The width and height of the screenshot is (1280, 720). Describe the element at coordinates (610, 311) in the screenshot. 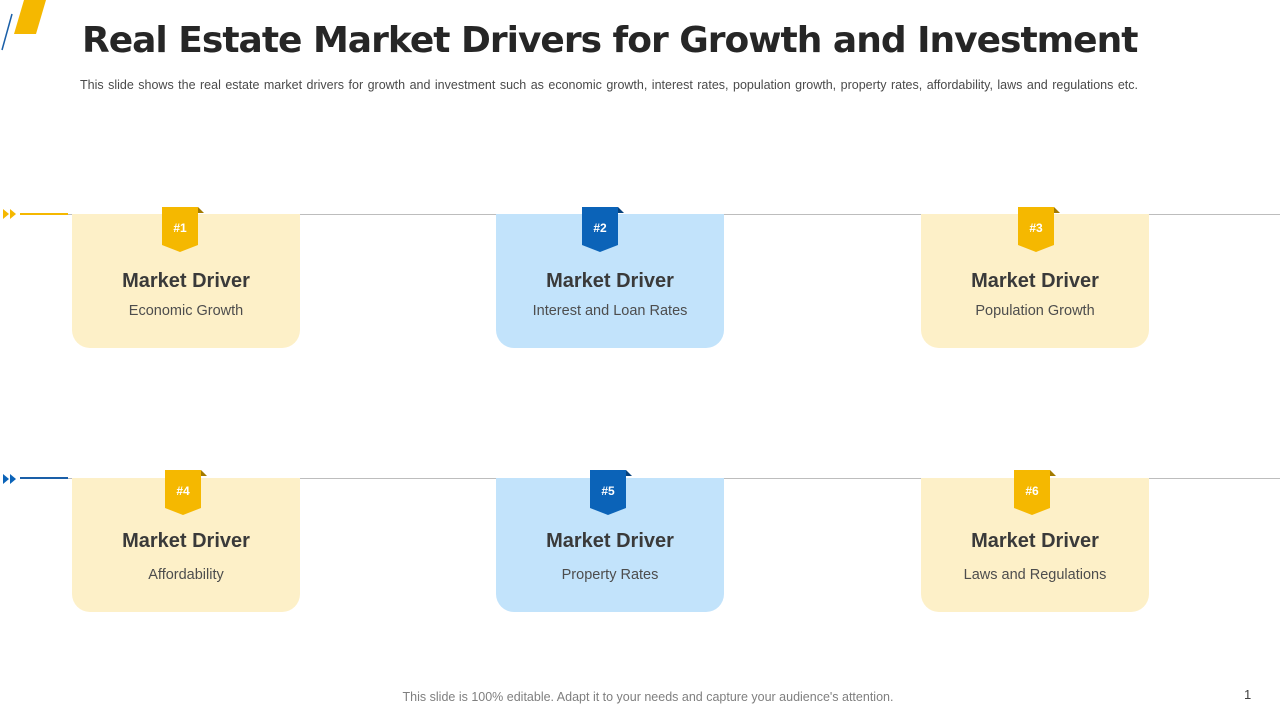

I see `driver-text: Interest and Loan Rates` at that location.